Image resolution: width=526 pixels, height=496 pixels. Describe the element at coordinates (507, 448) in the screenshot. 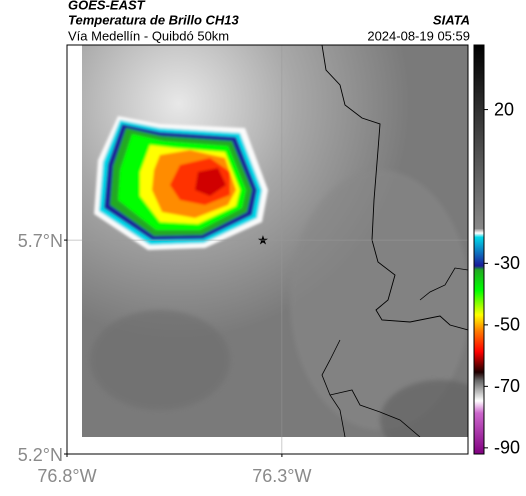

I see `colorbar-tick-label: -90` at that location.